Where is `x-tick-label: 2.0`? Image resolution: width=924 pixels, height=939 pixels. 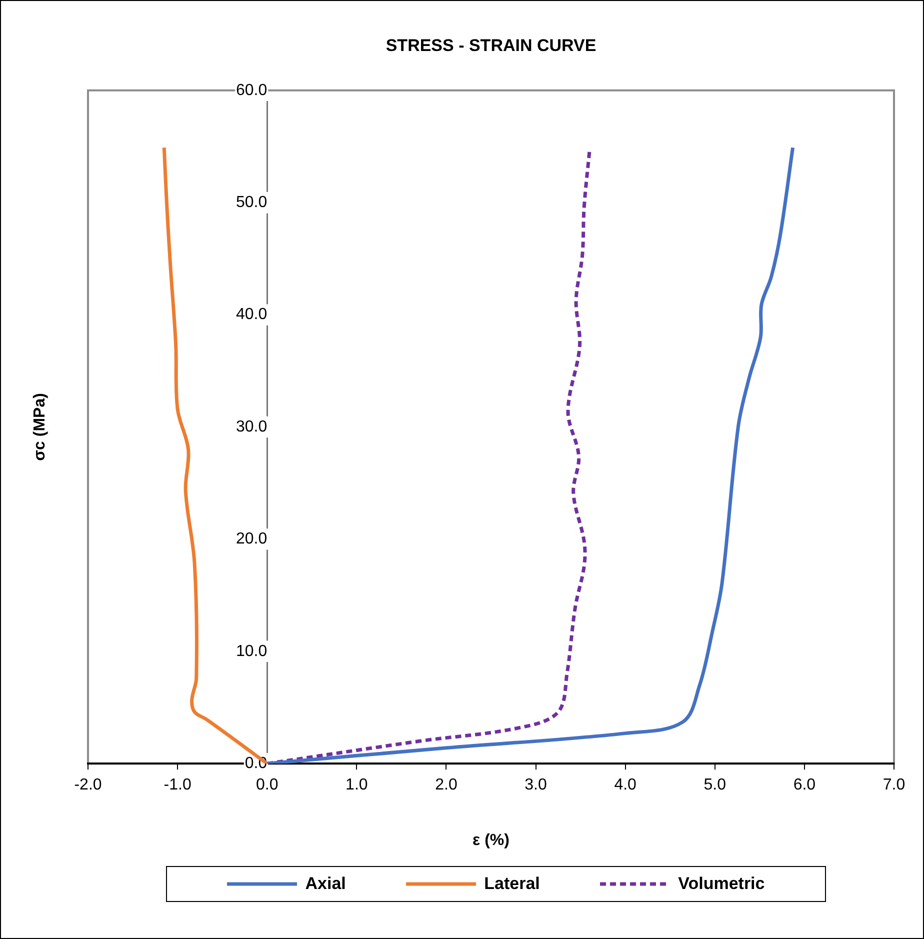 x-tick-label: 2.0 is located at coordinates (446, 785).